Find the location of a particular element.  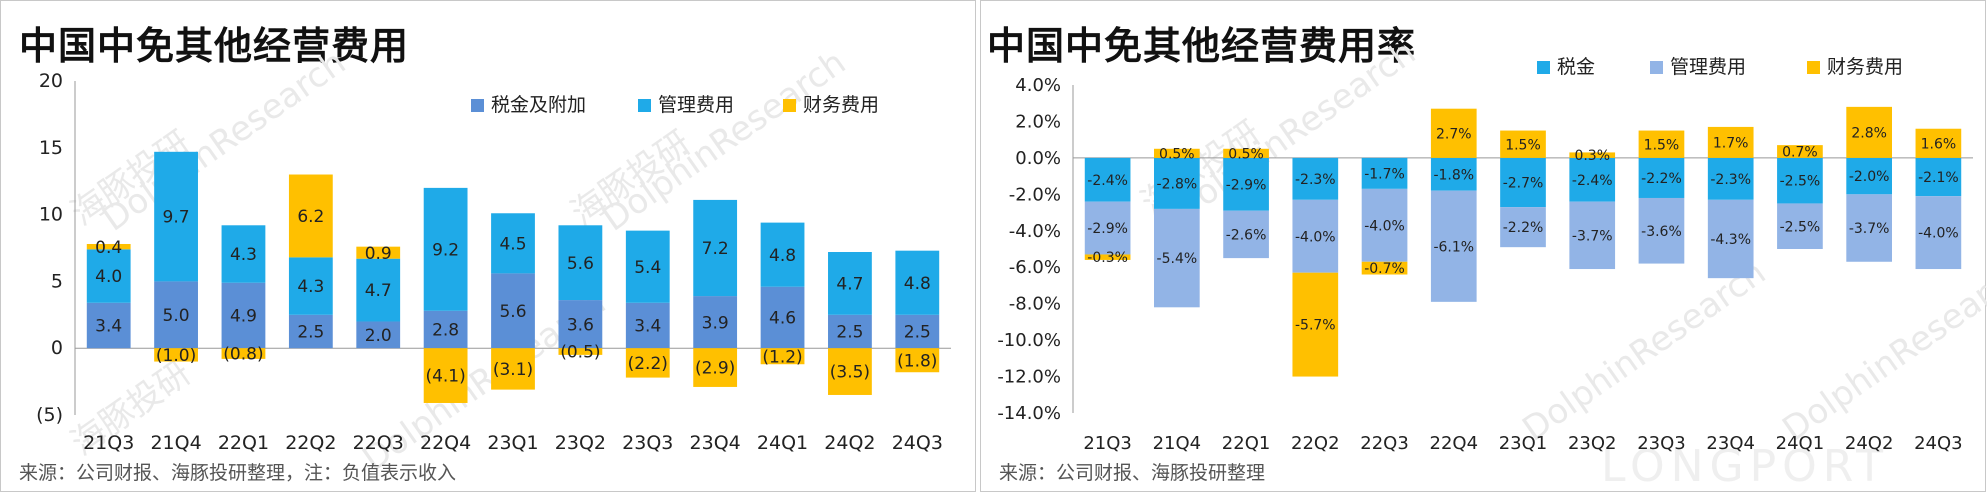

data-label: 2.8% is located at coordinates (1869, 133).